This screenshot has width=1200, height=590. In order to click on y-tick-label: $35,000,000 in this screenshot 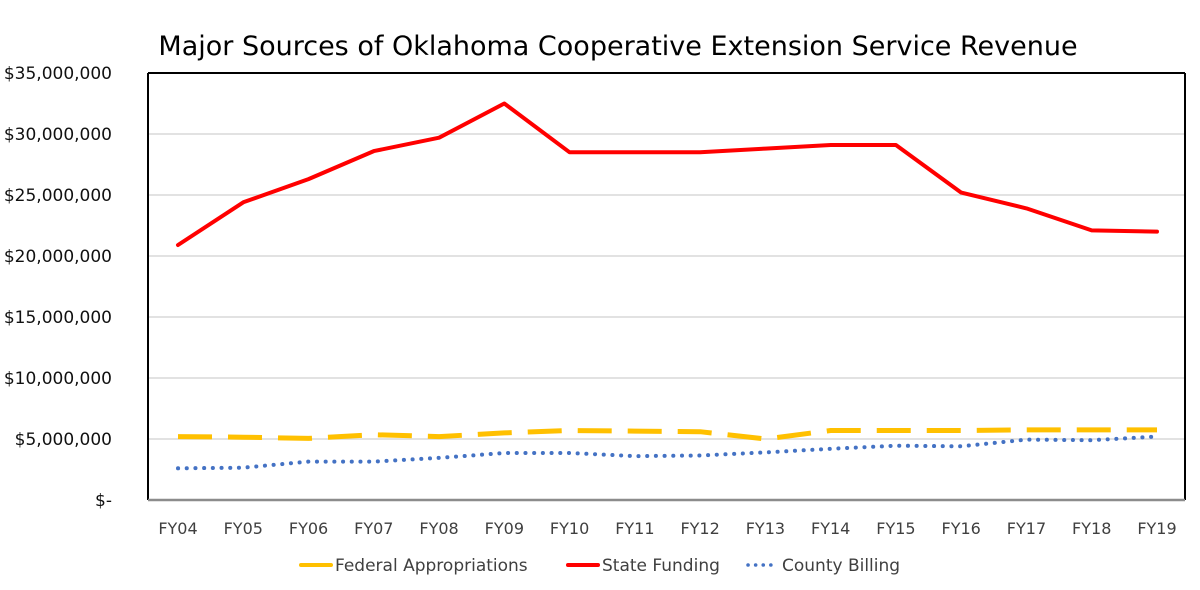, I will do `click(58, 74)`.